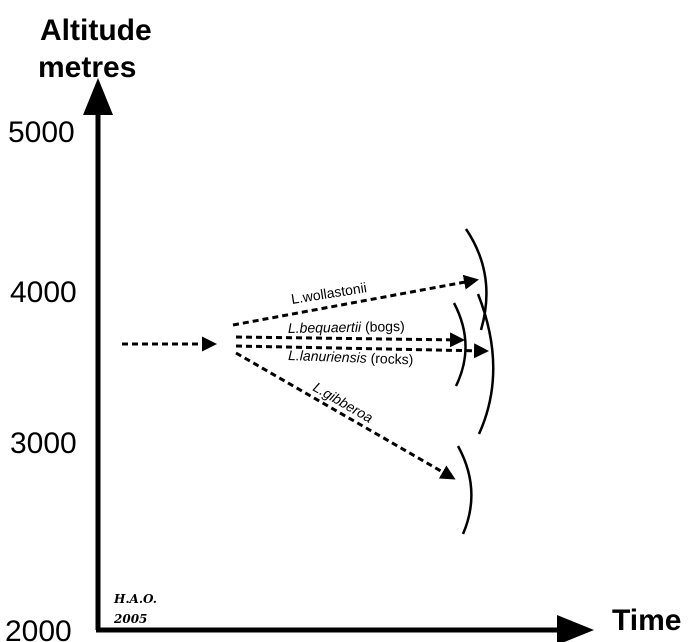  Describe the element at coordinates (294, 328) in the screenshot. I see `label-bequaertii-genus: L.` at that location.